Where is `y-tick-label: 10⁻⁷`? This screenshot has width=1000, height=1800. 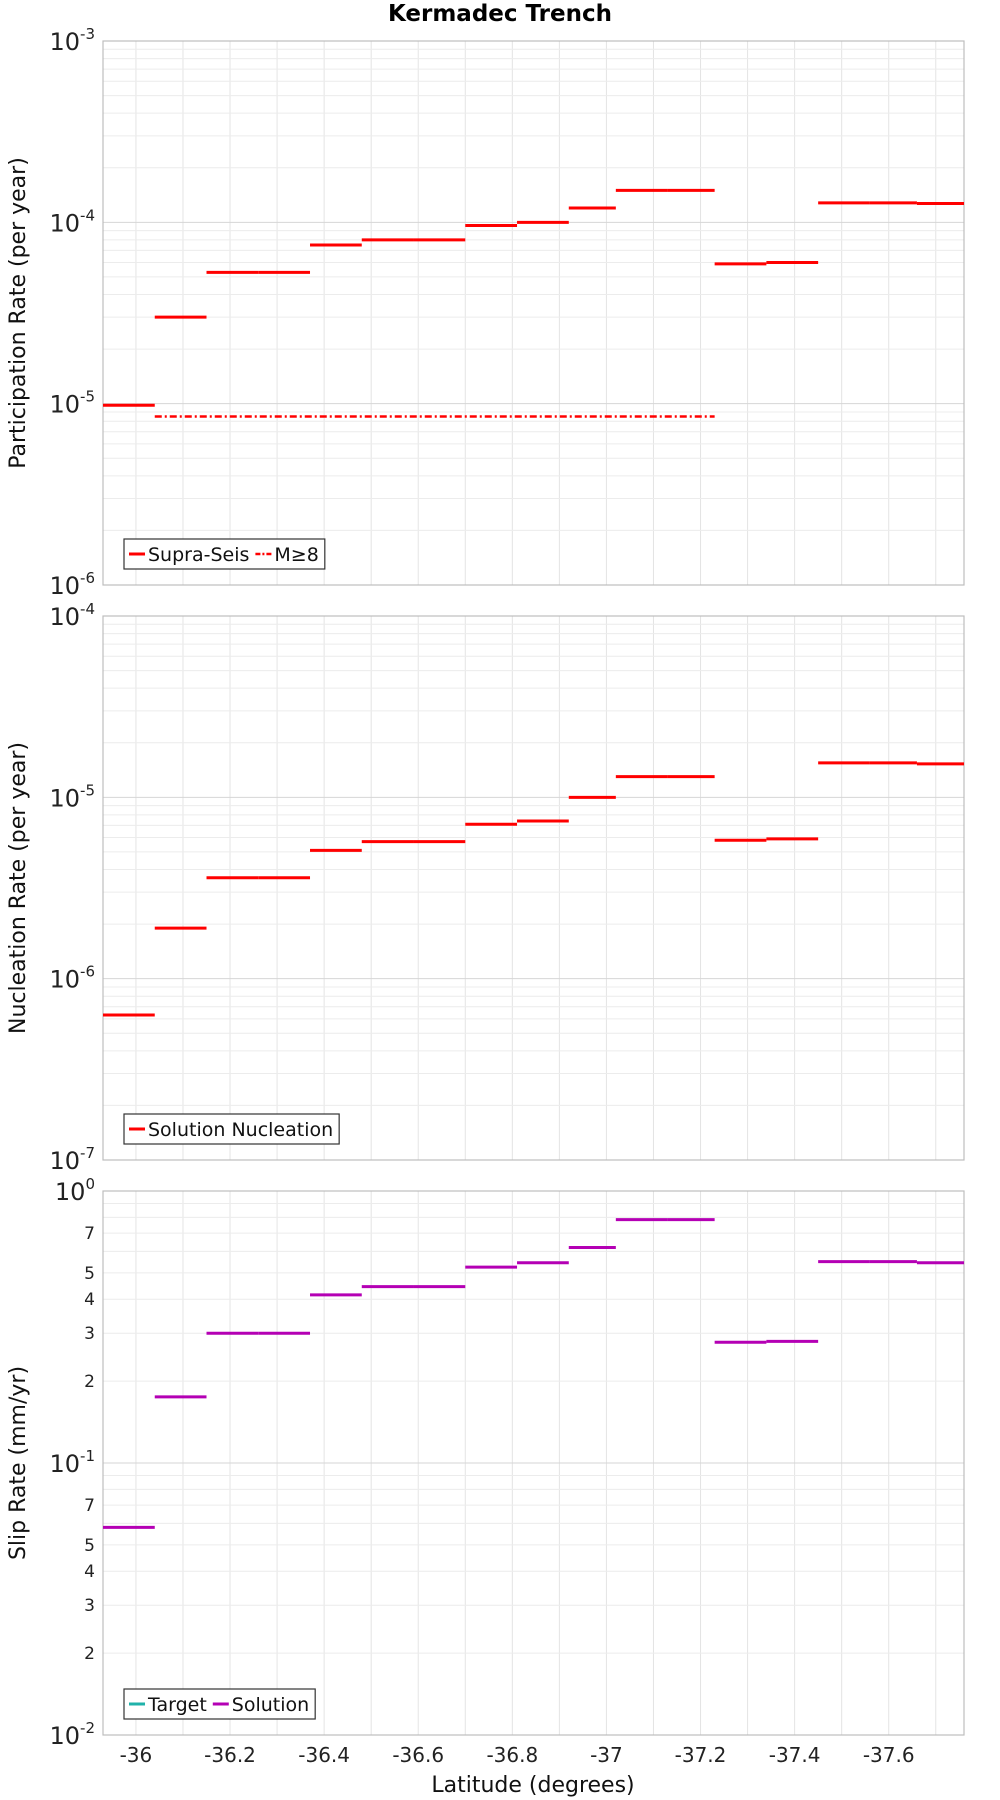 y-tick-label: 10⁻⁷ is located at coordinates (72, 1159).